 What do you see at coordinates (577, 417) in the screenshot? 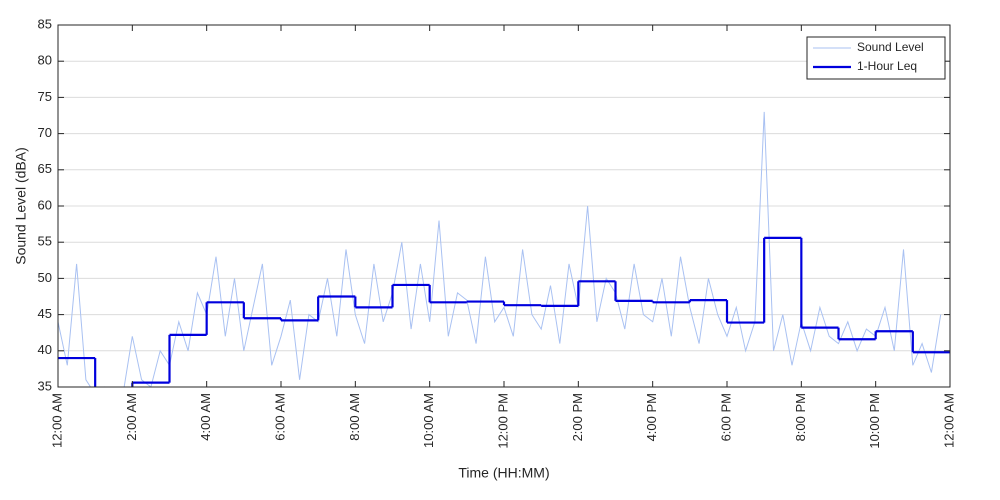
I see `x-tick-label: 2:00 PM` at bounding box center [577, 417].